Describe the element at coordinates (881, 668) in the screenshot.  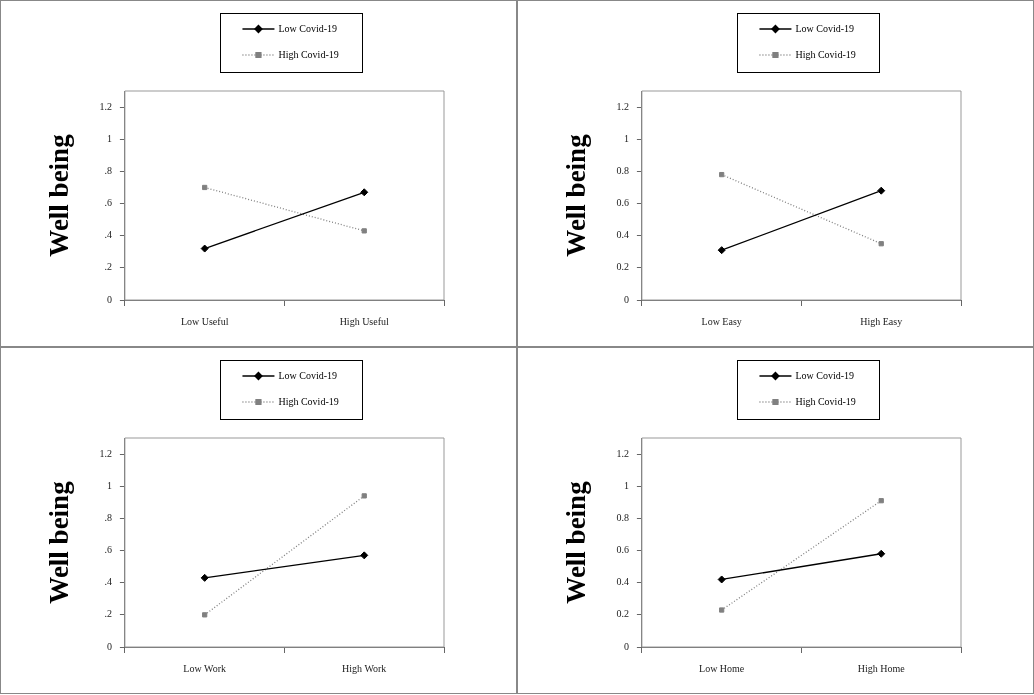
I see `x-tick-label: High Home` at that location.